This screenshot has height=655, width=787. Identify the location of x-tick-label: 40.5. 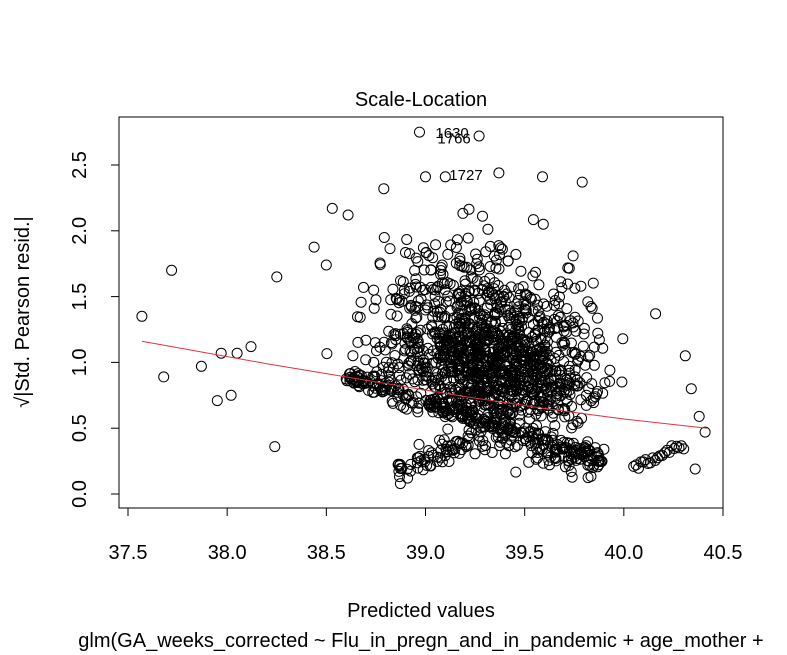
(723, 553).